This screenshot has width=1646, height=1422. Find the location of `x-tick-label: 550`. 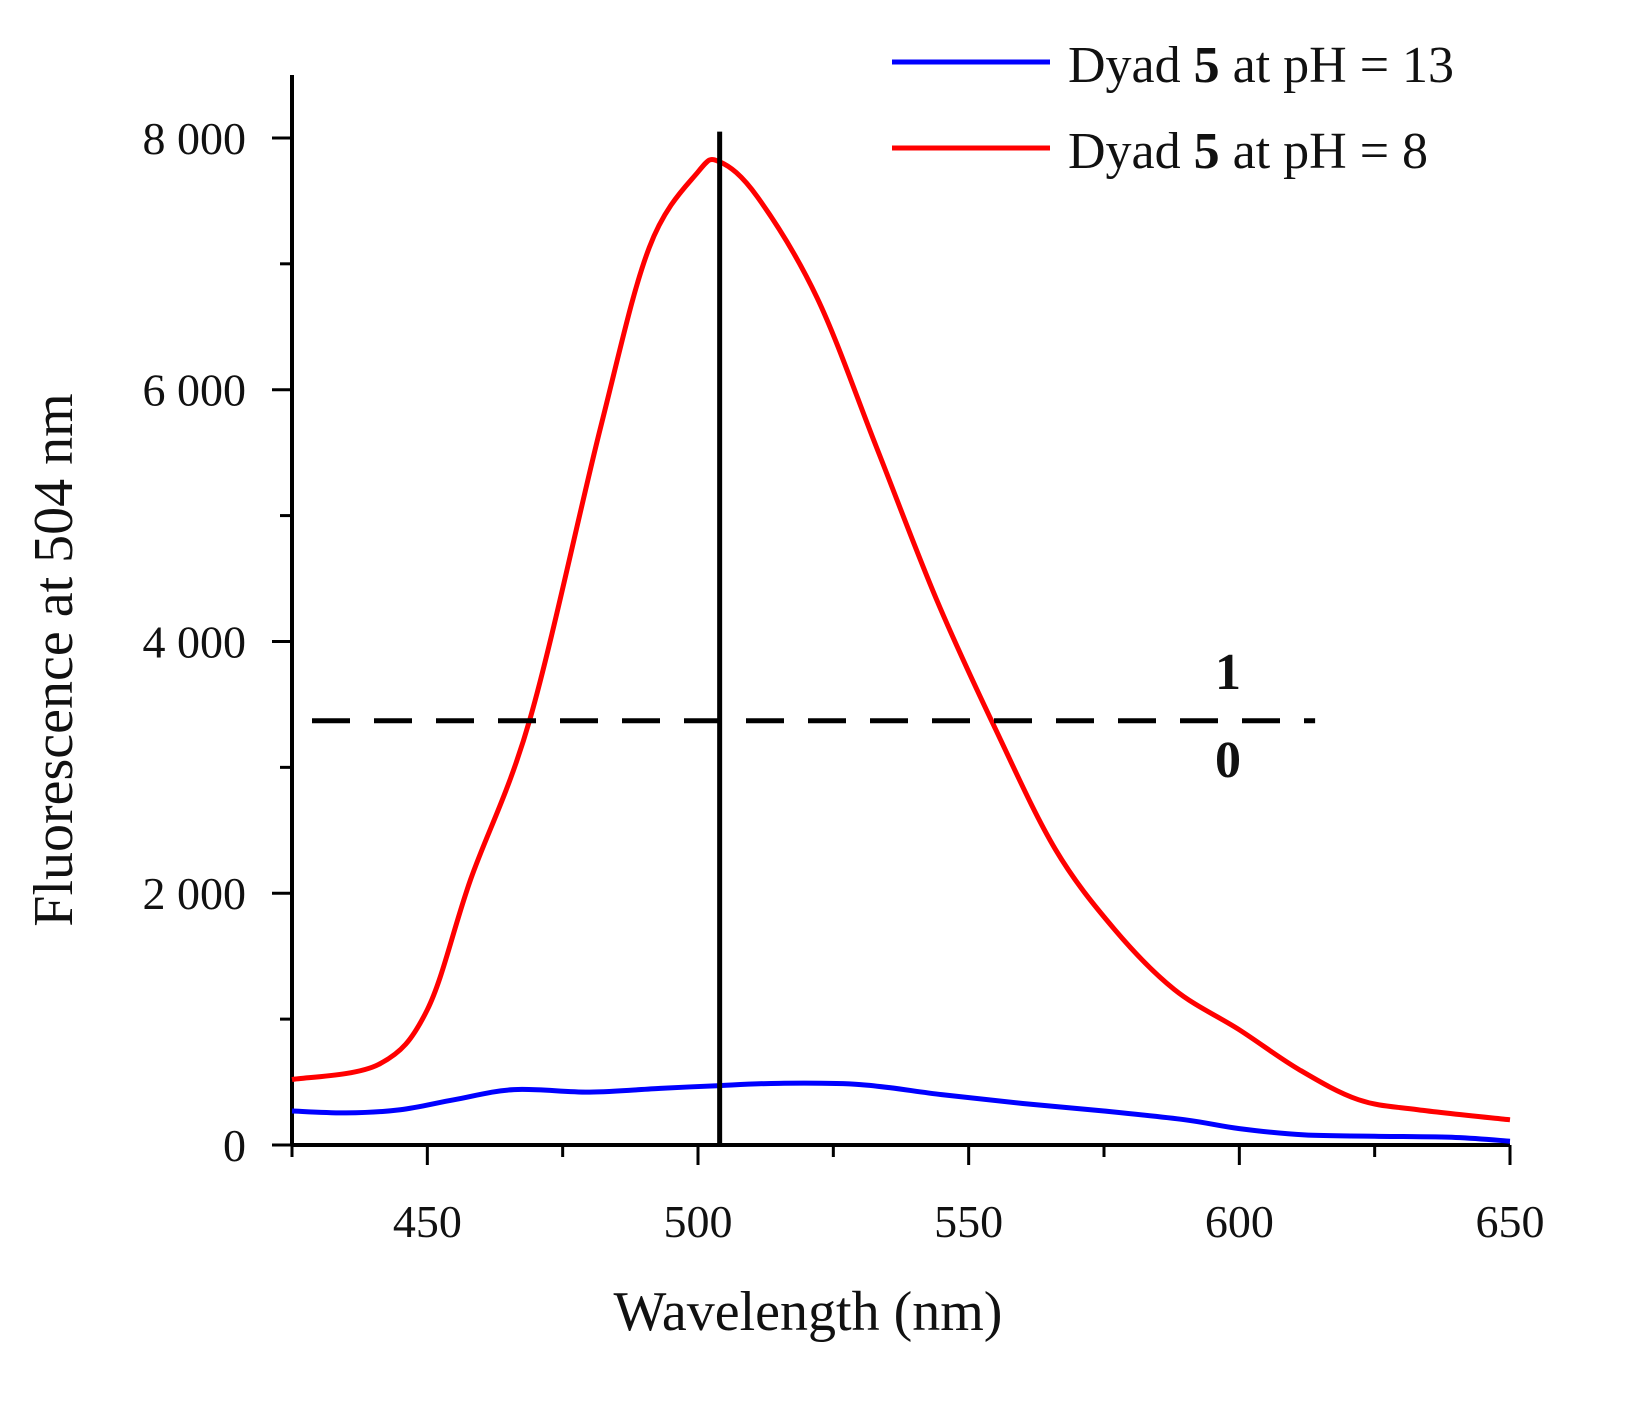

x-tick-label: 550 is located at coordinates (968, 1221).